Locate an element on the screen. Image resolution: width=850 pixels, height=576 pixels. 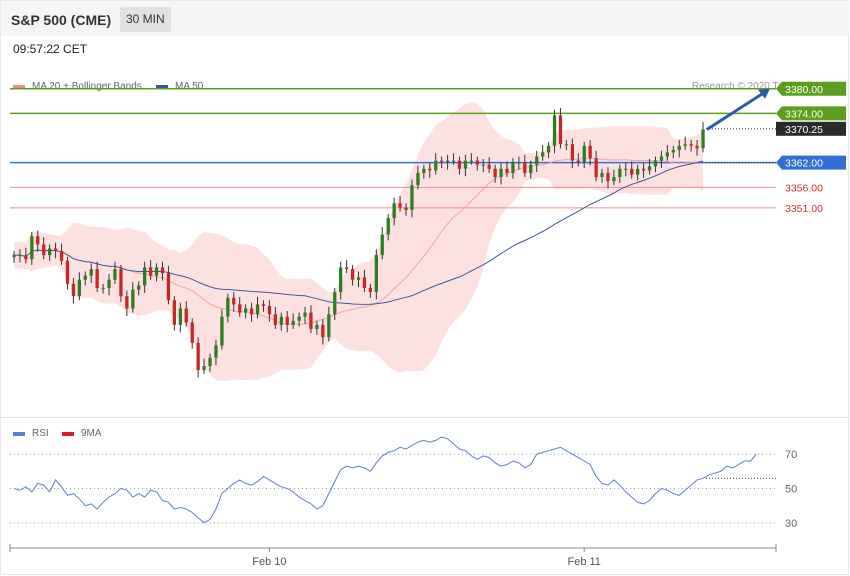
legend-rsi: RSI is located at coordinates (31, 433).